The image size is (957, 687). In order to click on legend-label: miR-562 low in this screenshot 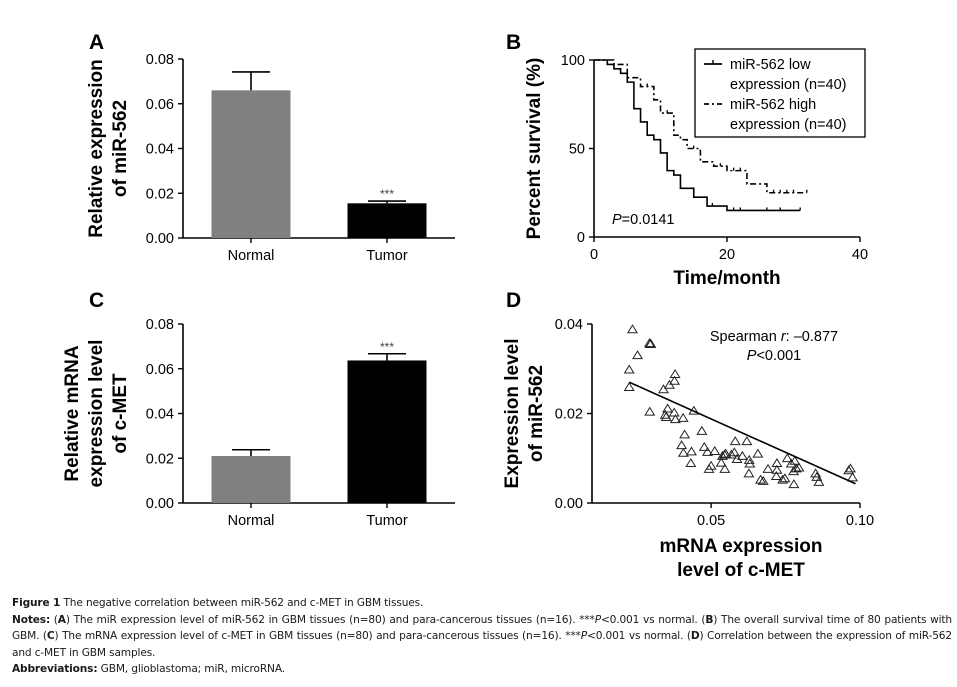, I will do `click(770, 65)`.